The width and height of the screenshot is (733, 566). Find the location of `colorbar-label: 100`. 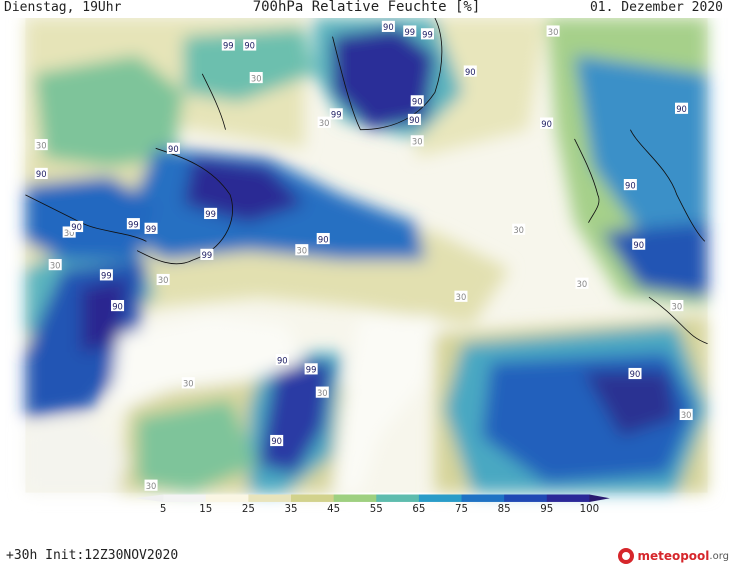

colorbar-label: 100 is located at coordinates (590, 509).